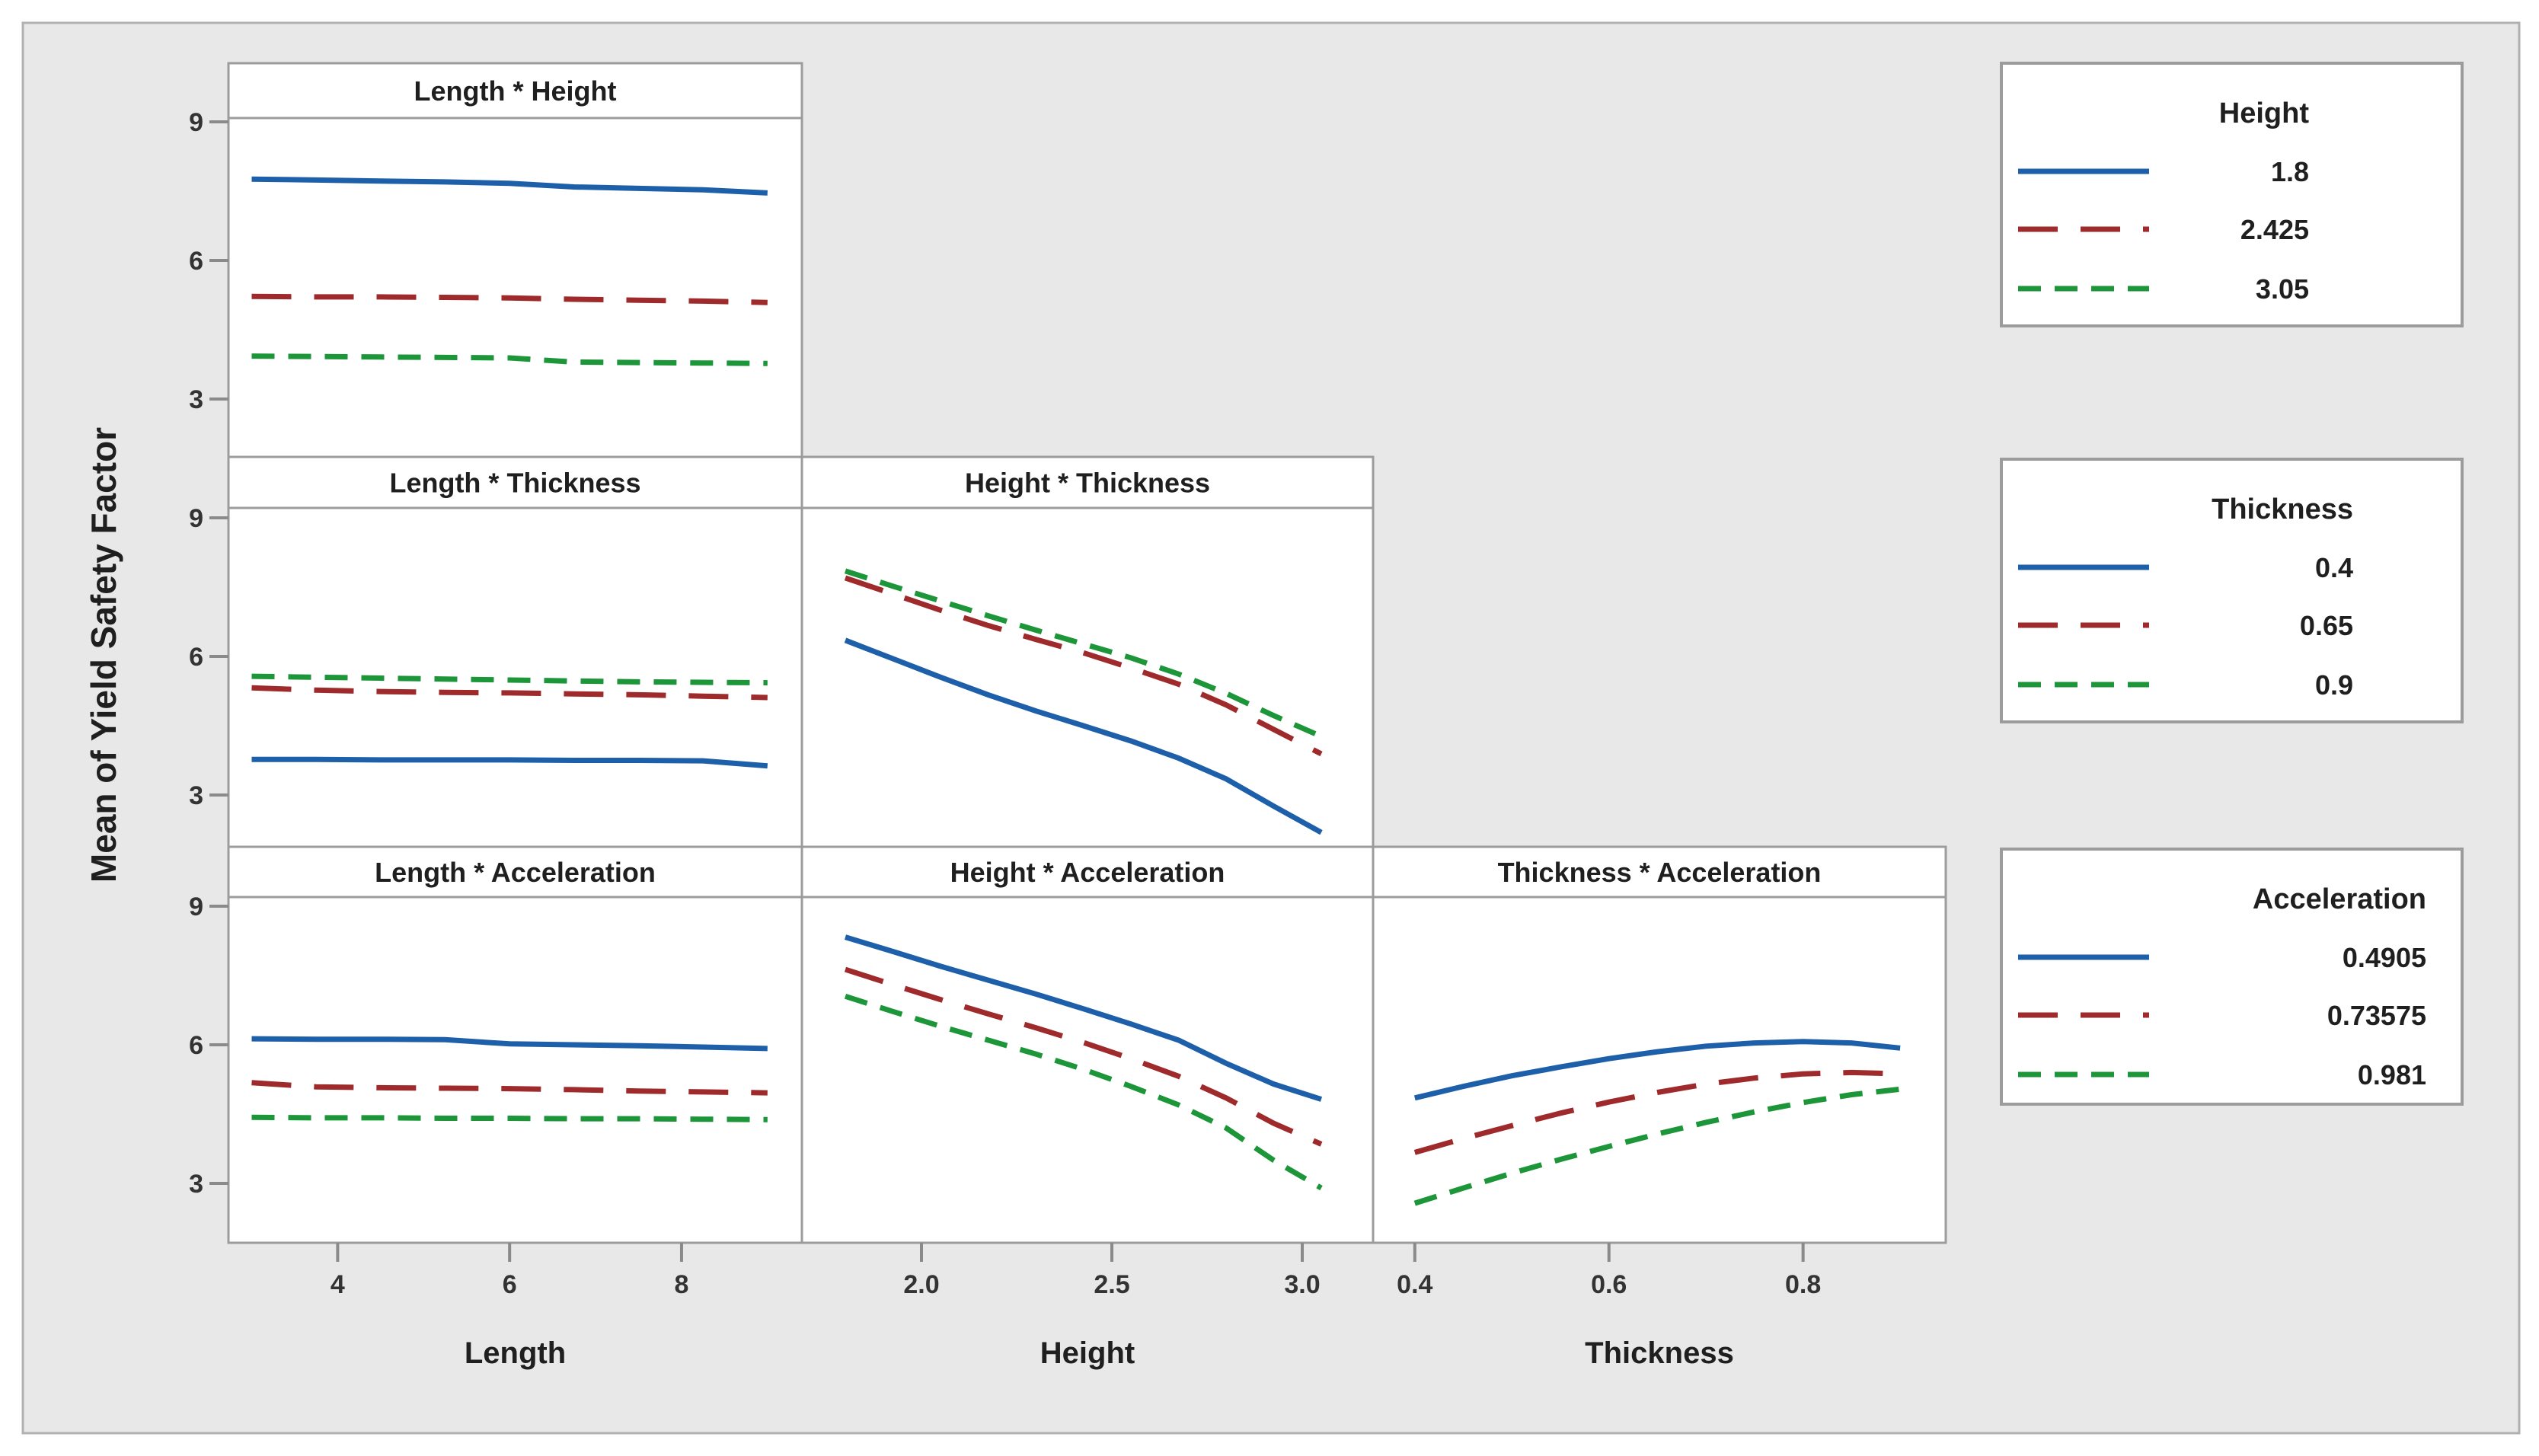 The image size is (2539, 1456). I want to click on panel-length-acceleration: Length * Acceleration 9 6 3, so click(496, 1044).